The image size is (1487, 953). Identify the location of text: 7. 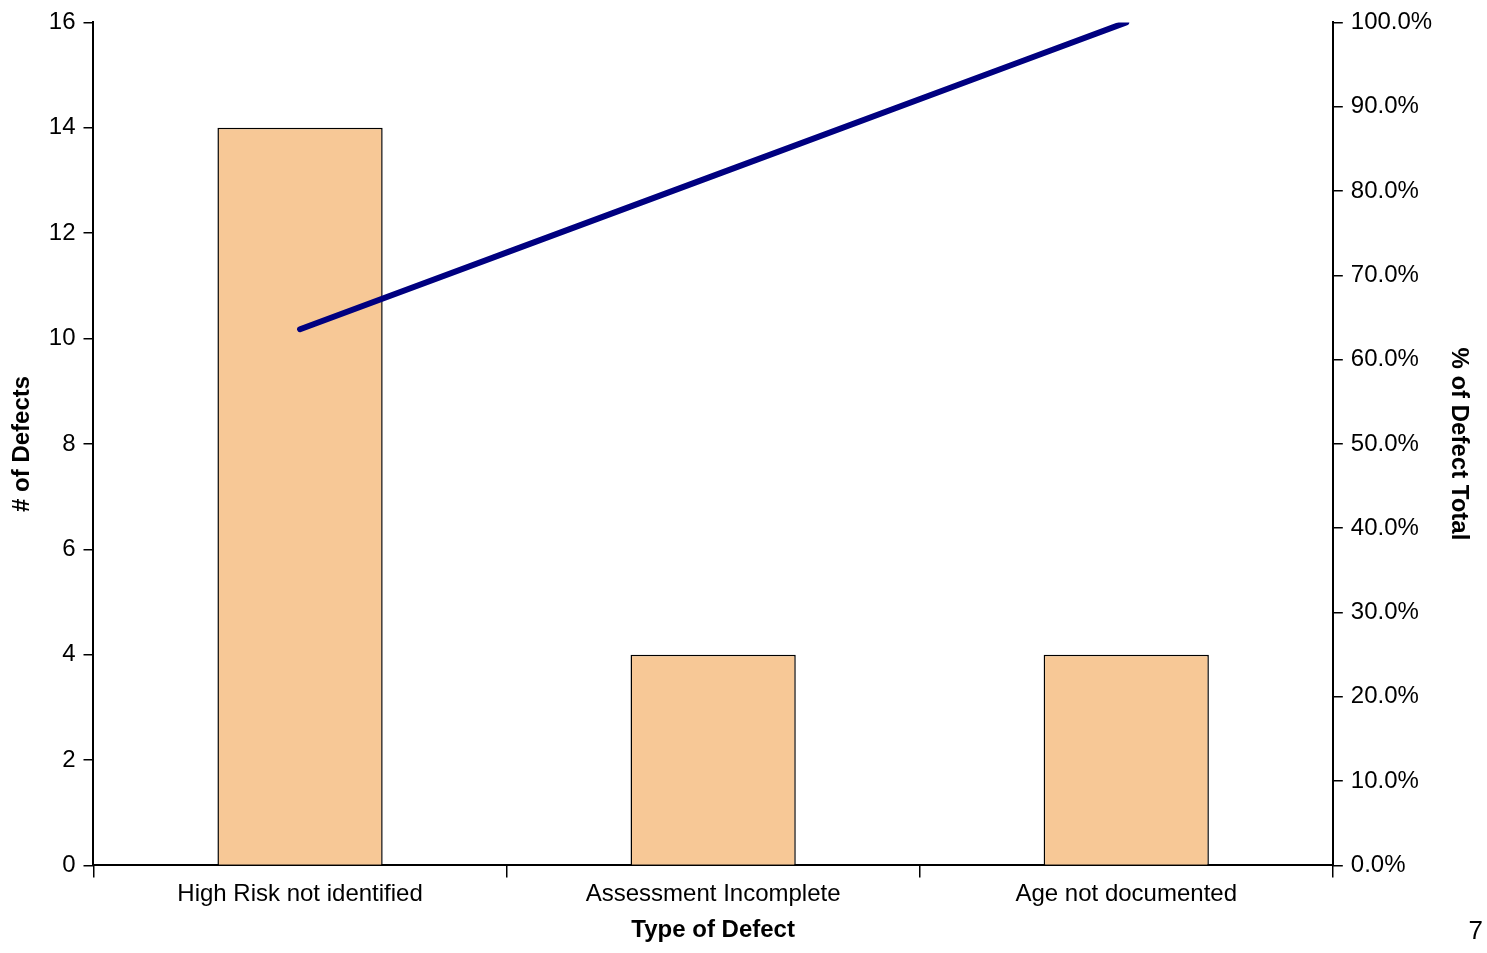
(1475, 930).